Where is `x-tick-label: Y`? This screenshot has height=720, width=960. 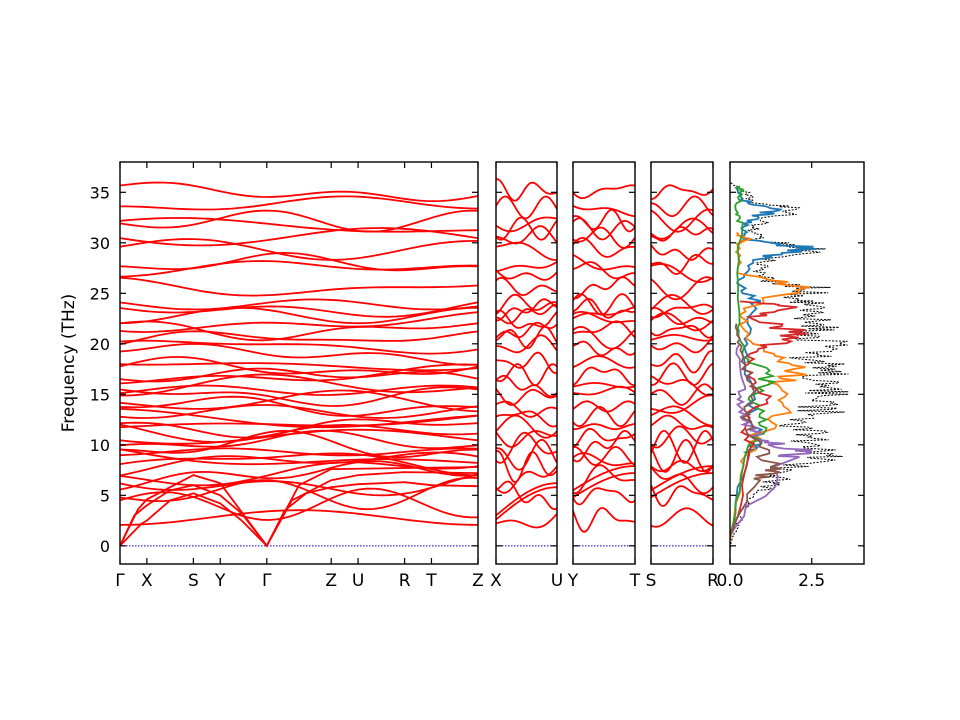
x-tick-label: Y is located at coordinates (220, 581).